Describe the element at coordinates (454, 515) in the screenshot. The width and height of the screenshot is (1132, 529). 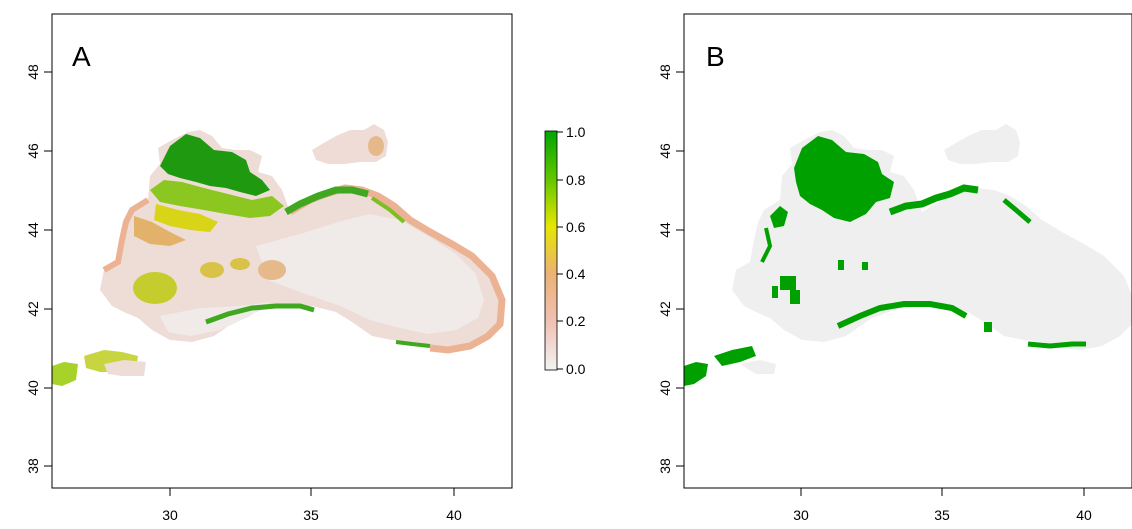
I see `panel-a-x-tick-label: 40` at that location.